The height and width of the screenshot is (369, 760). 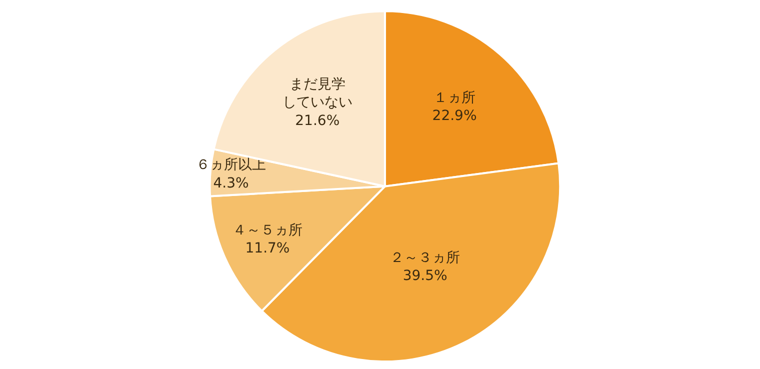 I want to click on data-label: 39.5%, so click(x=425, y=276).